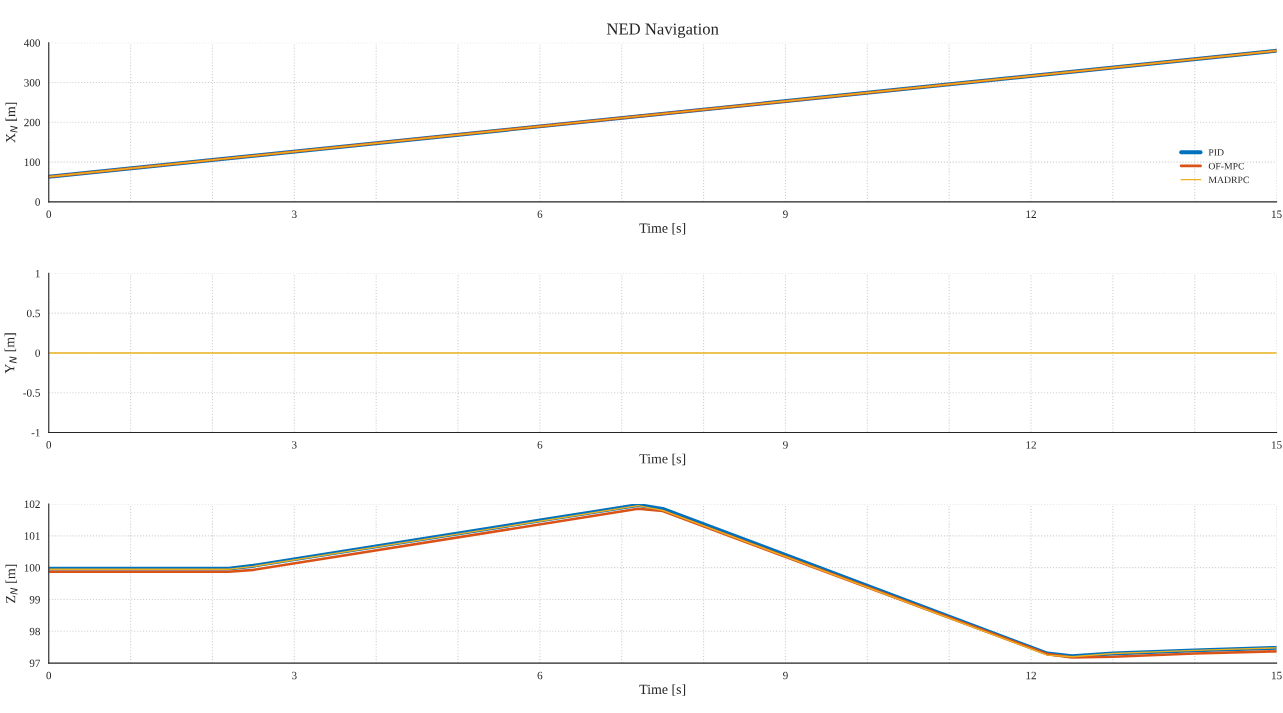 Image resolution: width=1283 pixels, height=713 pixels. Describe the element at coordinates (35, 432) in the screenshot. I see `y-tick-label: -1` at that location.